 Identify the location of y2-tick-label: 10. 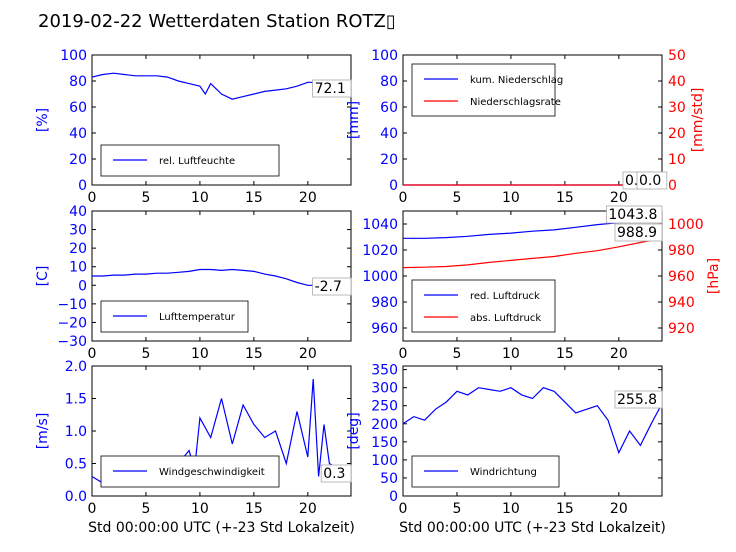
(677, 160).